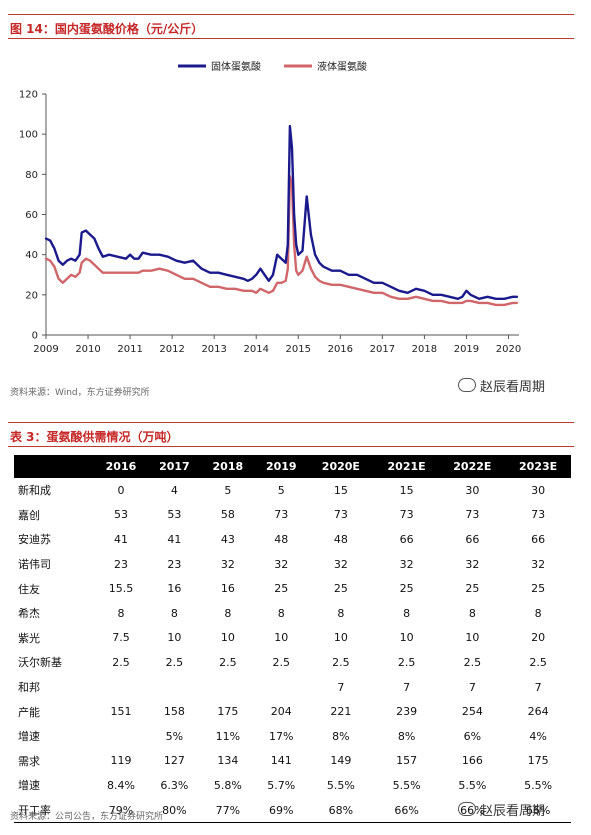 This screenshot has height=835, width=591. I want to click on table-row: 希杰 8 8 8 8 8 8 8 8, so click(292, 613).